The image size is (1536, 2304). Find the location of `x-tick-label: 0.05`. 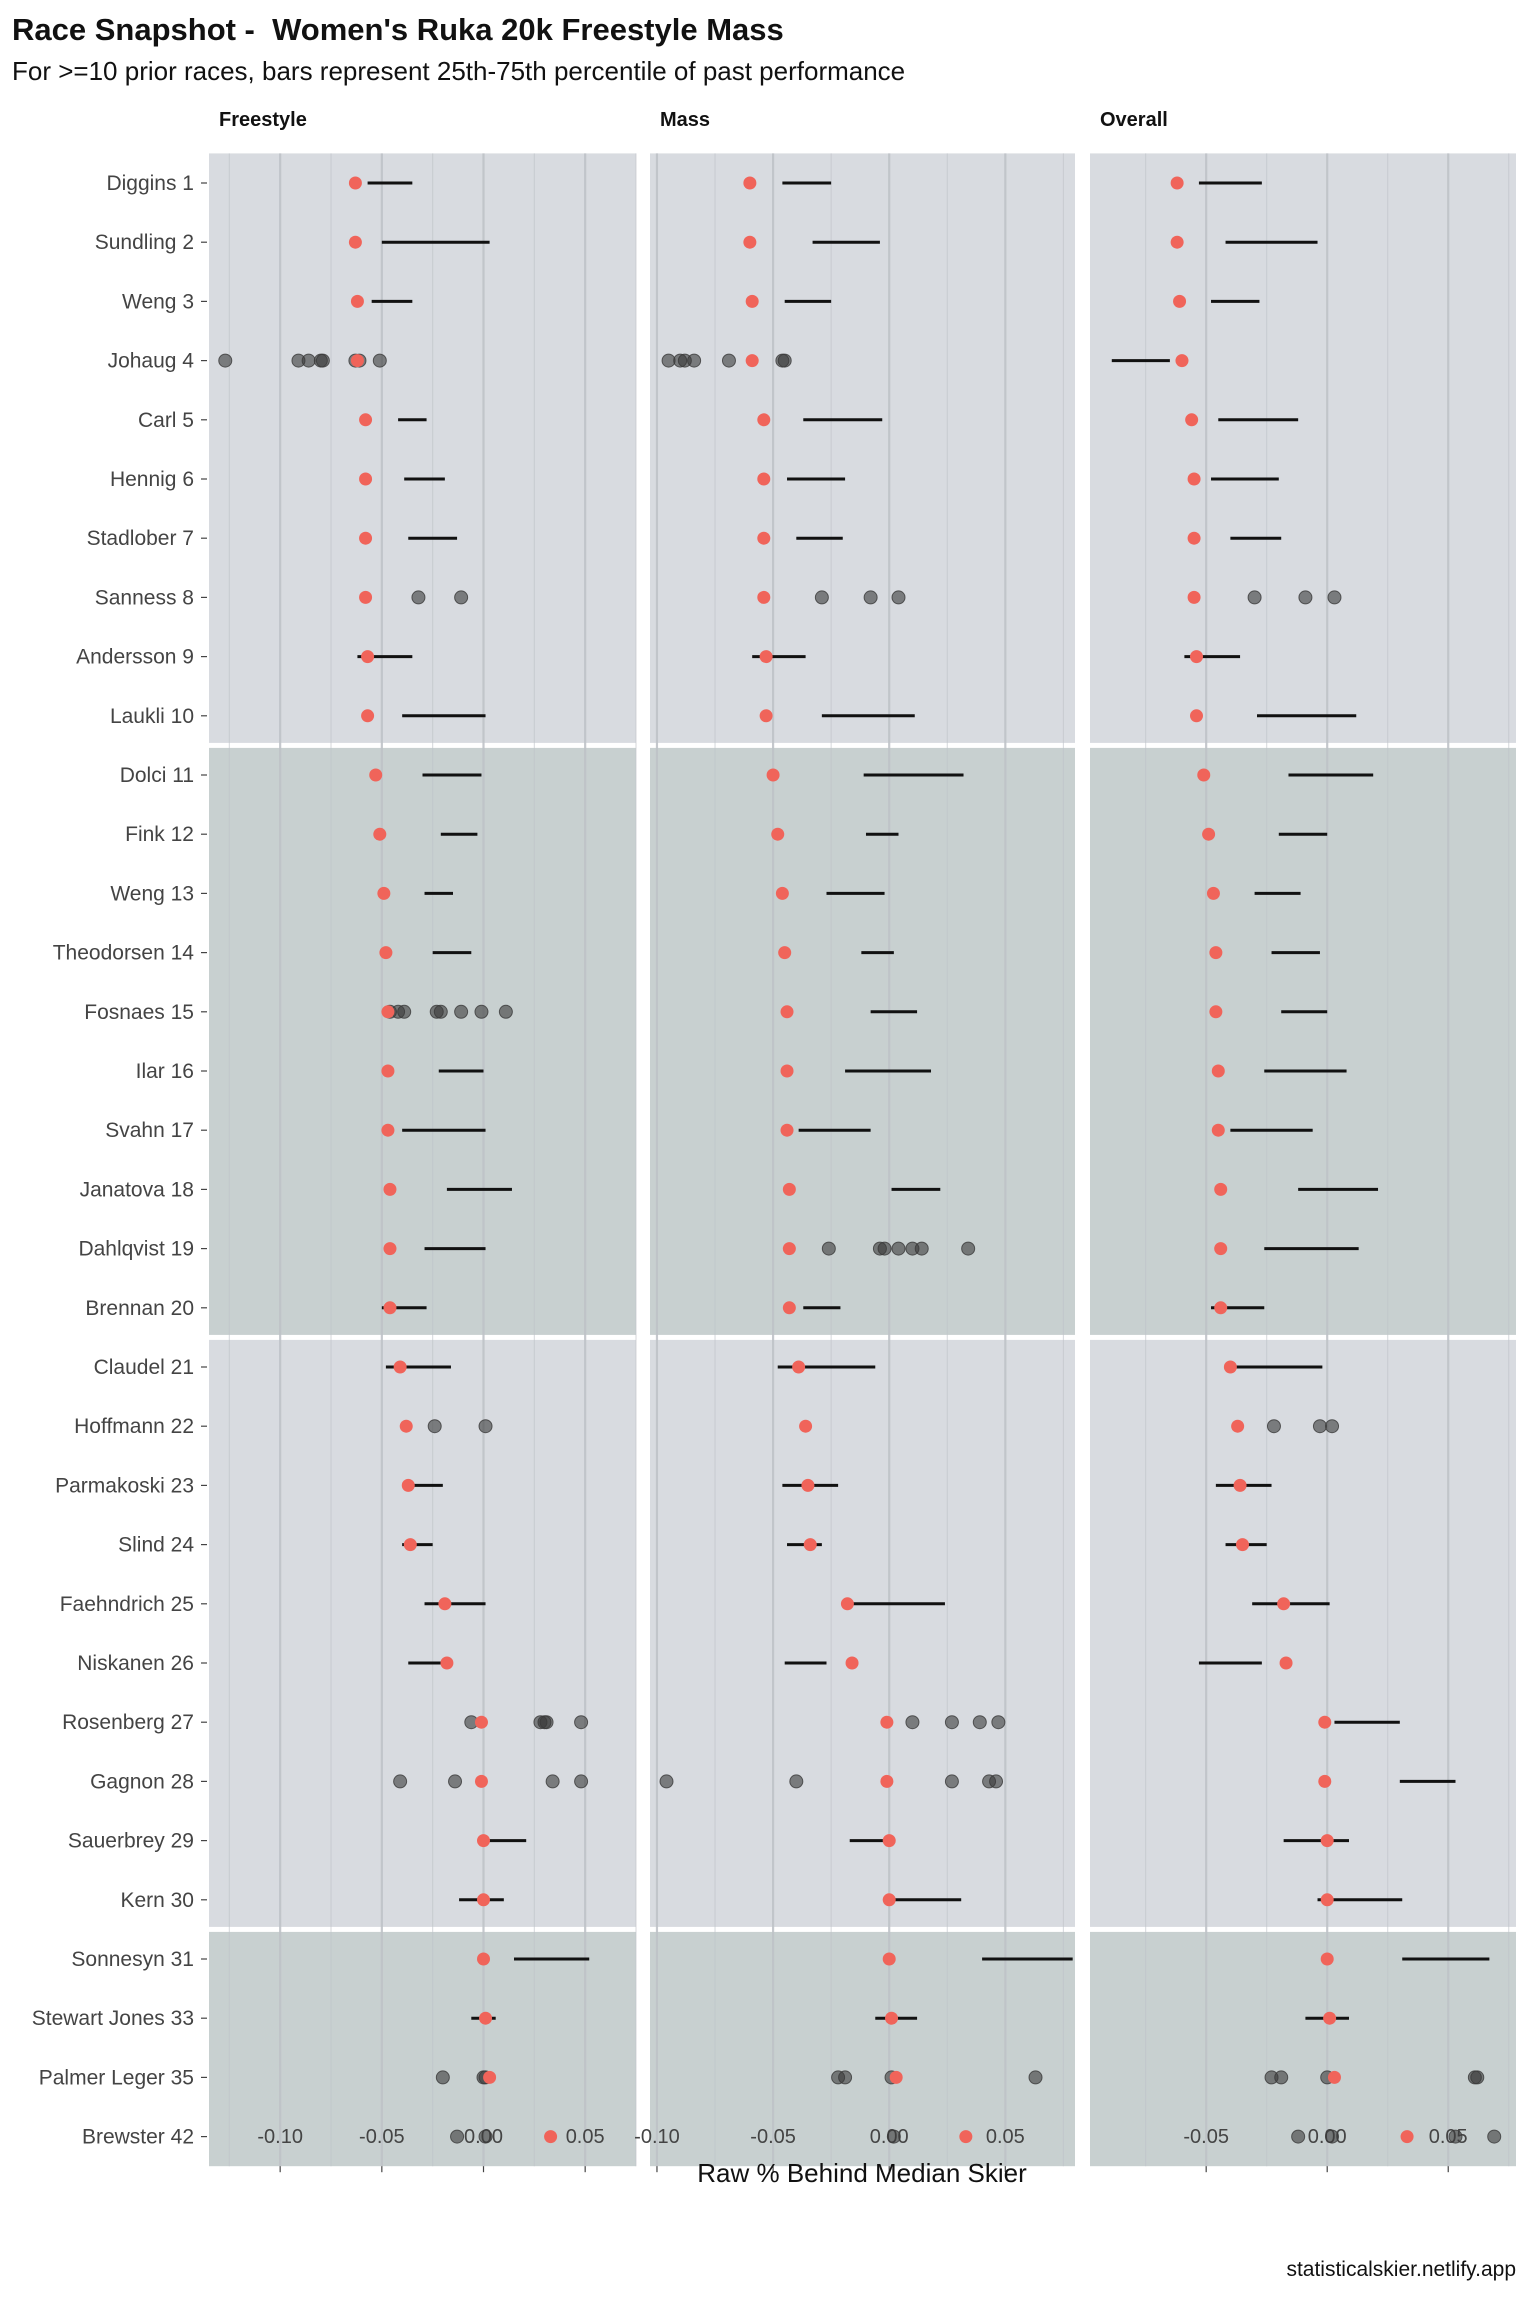

x-tick-label: 0.05 is located at coordinates (585, 2137).